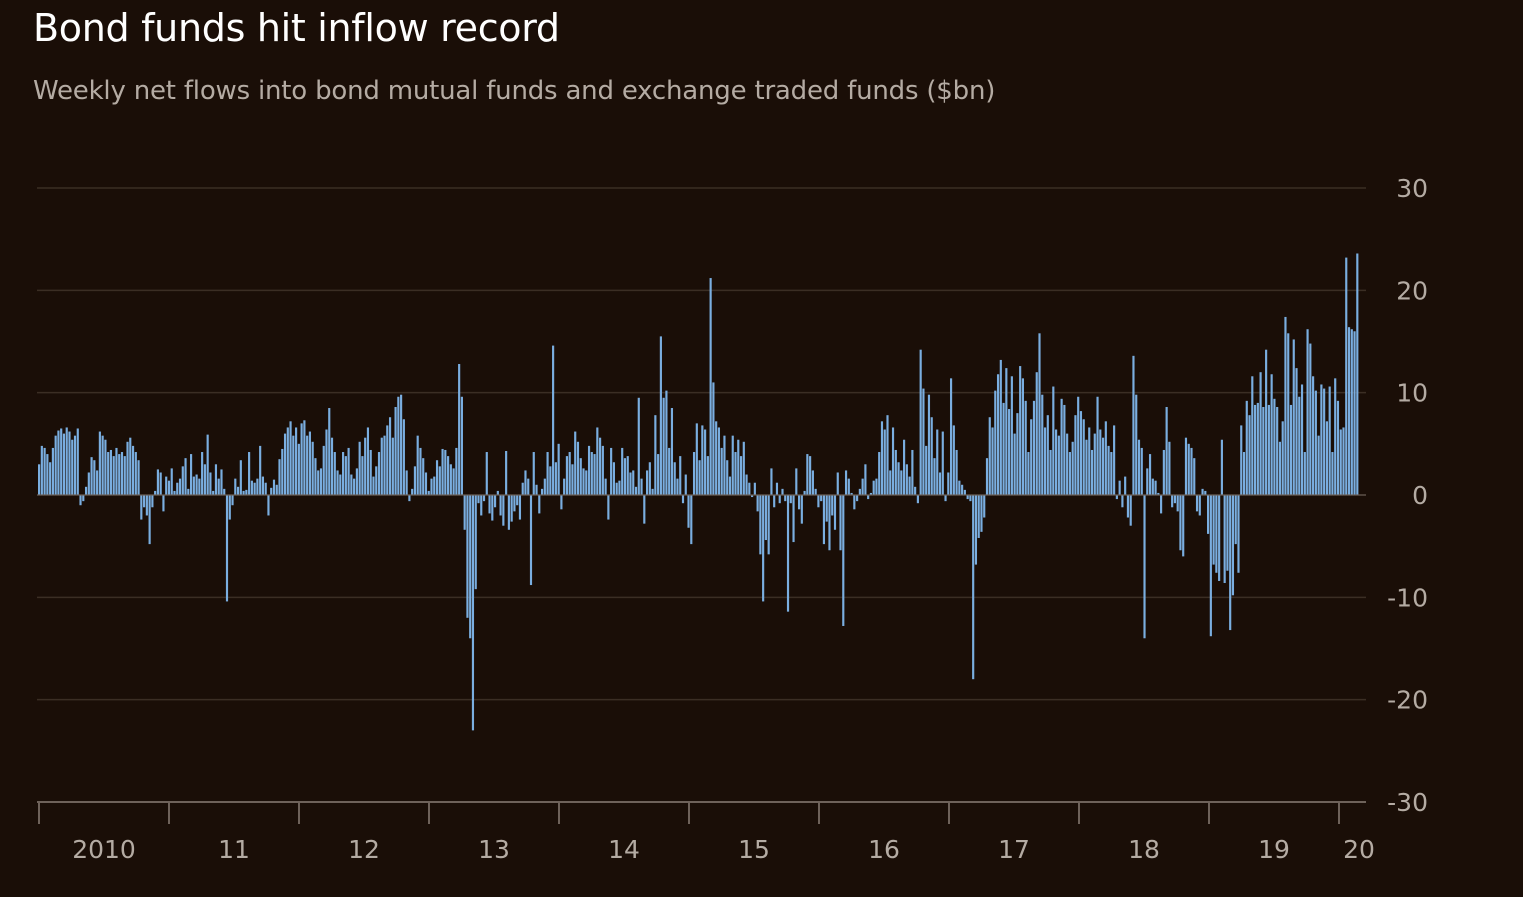 Image resolution: width=1523 pixels, height=897 pixels. I want to click on y-axis: 30 20 10 0 -10 -20 -30, so click(1407, 495).